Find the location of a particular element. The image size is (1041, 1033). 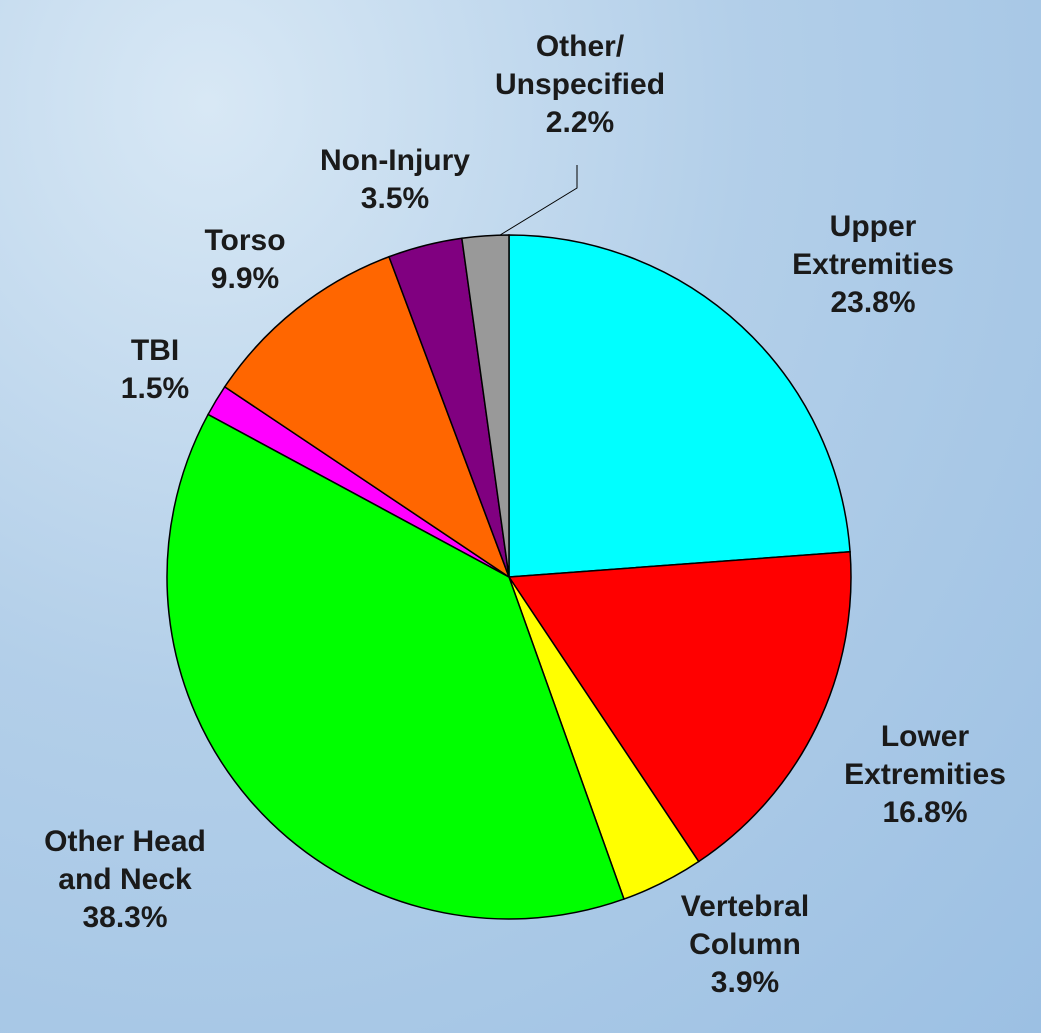

slice-label: Vertebral Column 3.9% is located at coordinates (745, 945).